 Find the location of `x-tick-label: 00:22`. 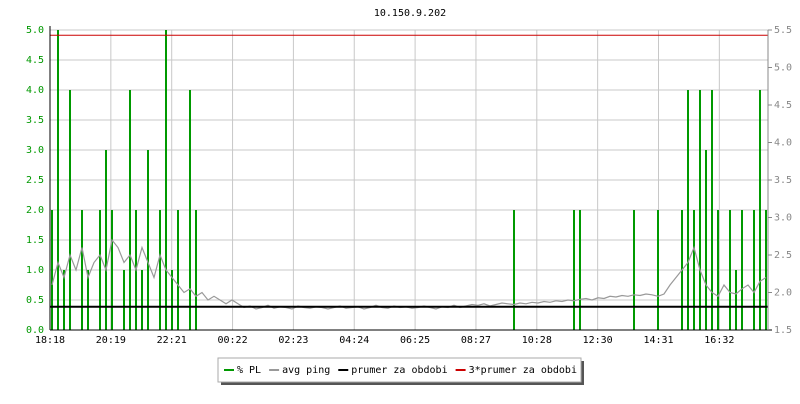

x-tick-label: 00:22 is located at coordinates (232, 340).